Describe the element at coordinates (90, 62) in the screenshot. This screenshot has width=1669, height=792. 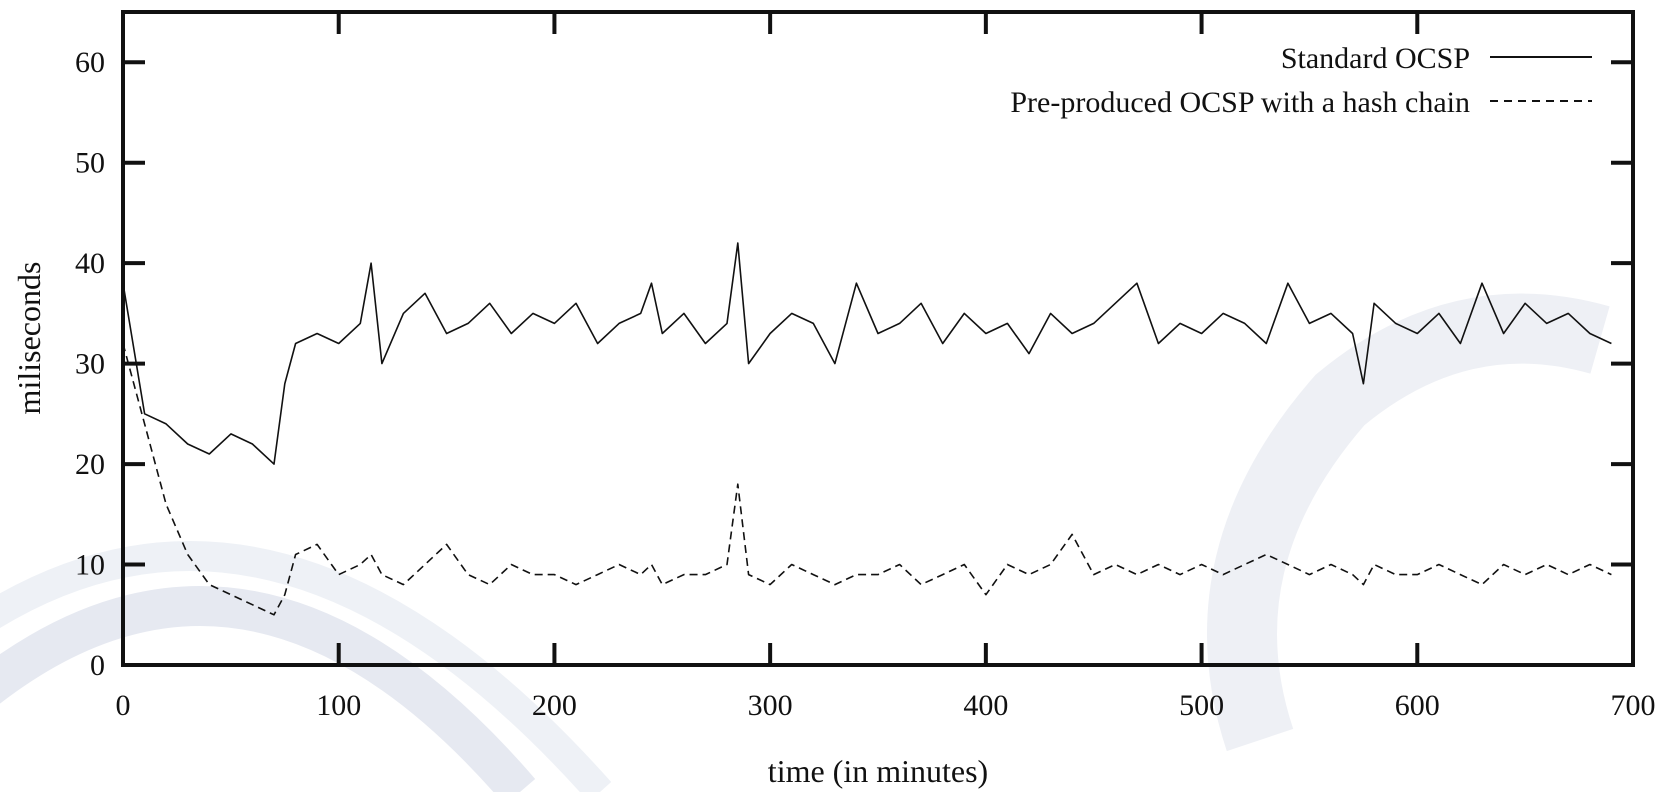
I see `y-tick-label: 60` at that location.